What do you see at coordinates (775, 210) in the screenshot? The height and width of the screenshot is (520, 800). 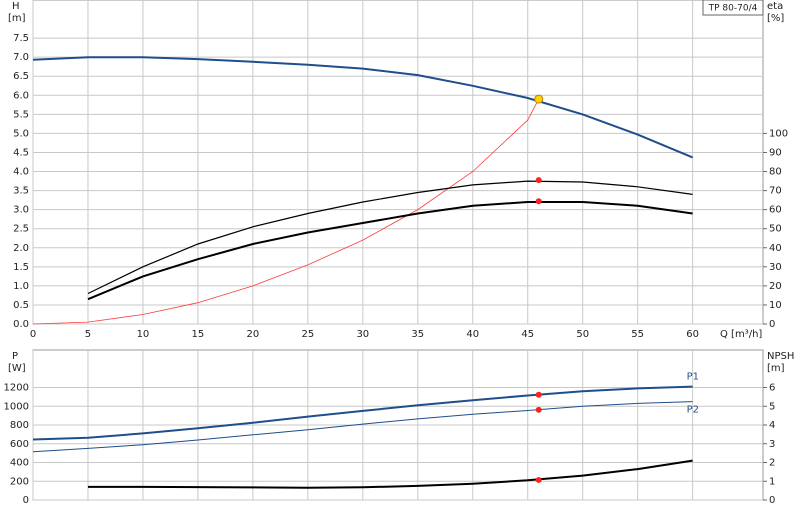 I see `y2-tick-label: 60` at bounding box center [775, 210].